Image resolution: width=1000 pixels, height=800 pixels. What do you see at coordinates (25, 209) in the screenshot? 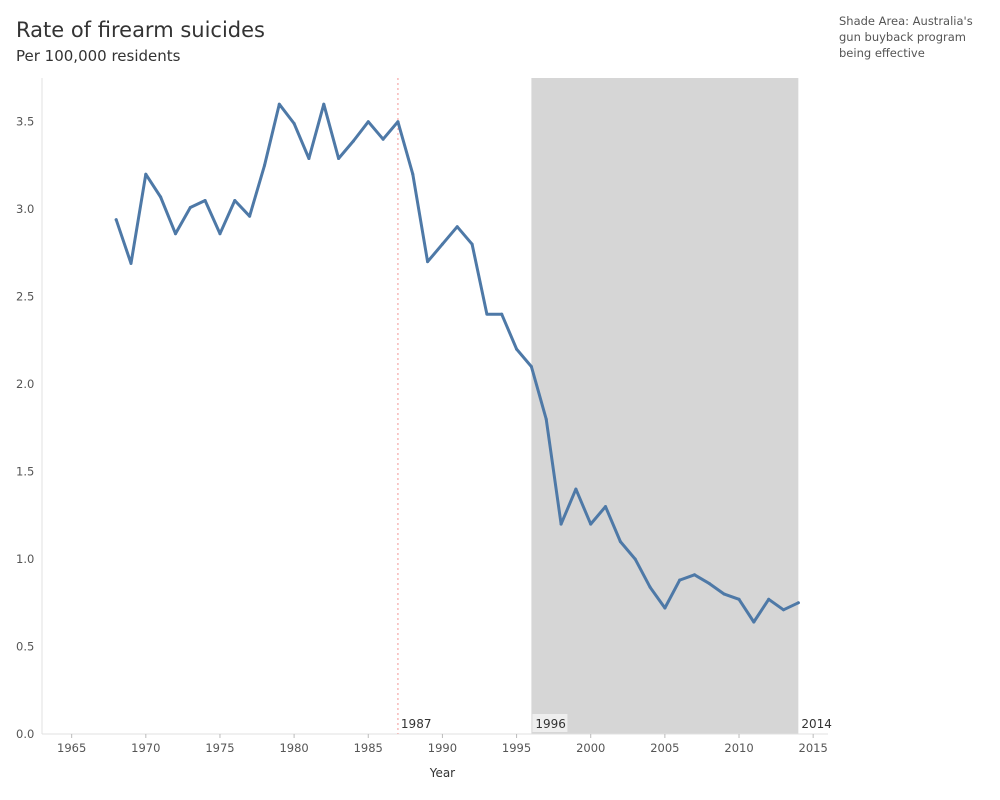
I see `y-tick-label: 3.0` at bounding box center [25, 209].